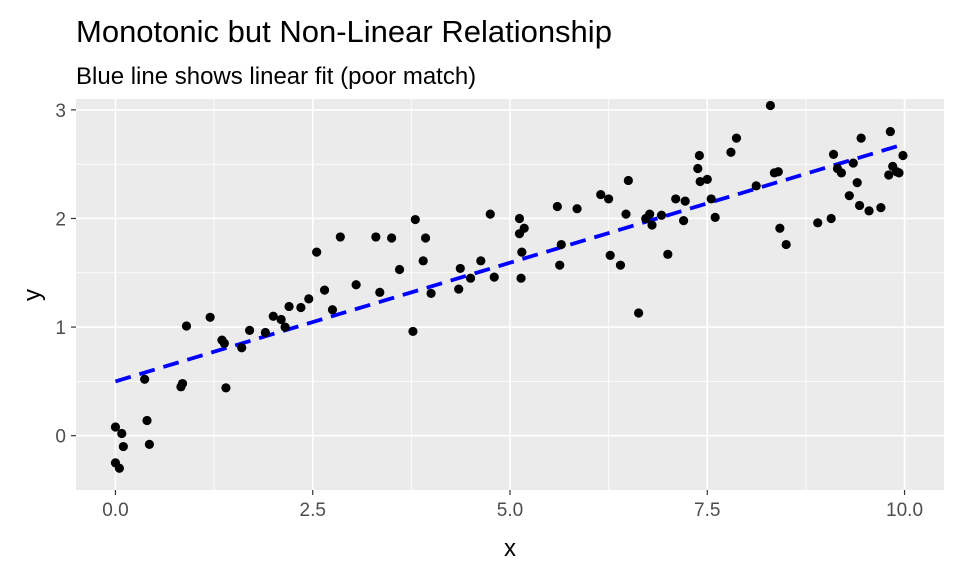 The width and height of the screenshot is (960, 576). Describe the element at coordinates (904, 510) in the screenshot. I see `x-tick-label: 10.0` at that location.